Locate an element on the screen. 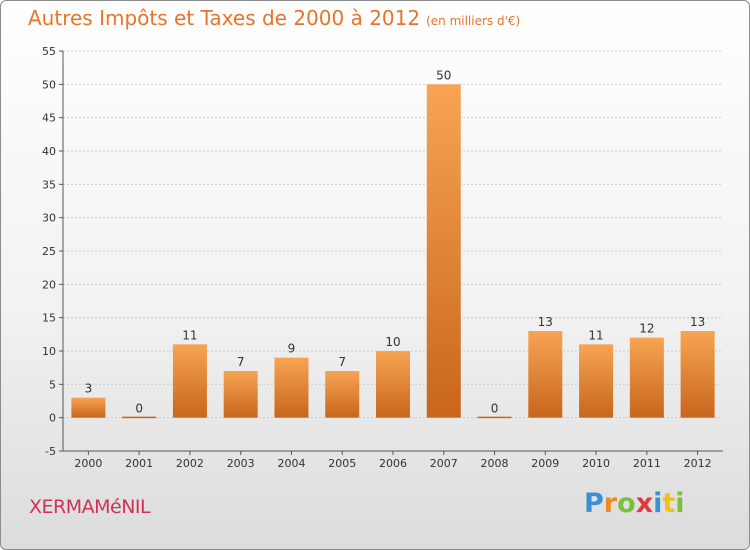  x-tick-label: 2009 is located at coordinates (545, 463).